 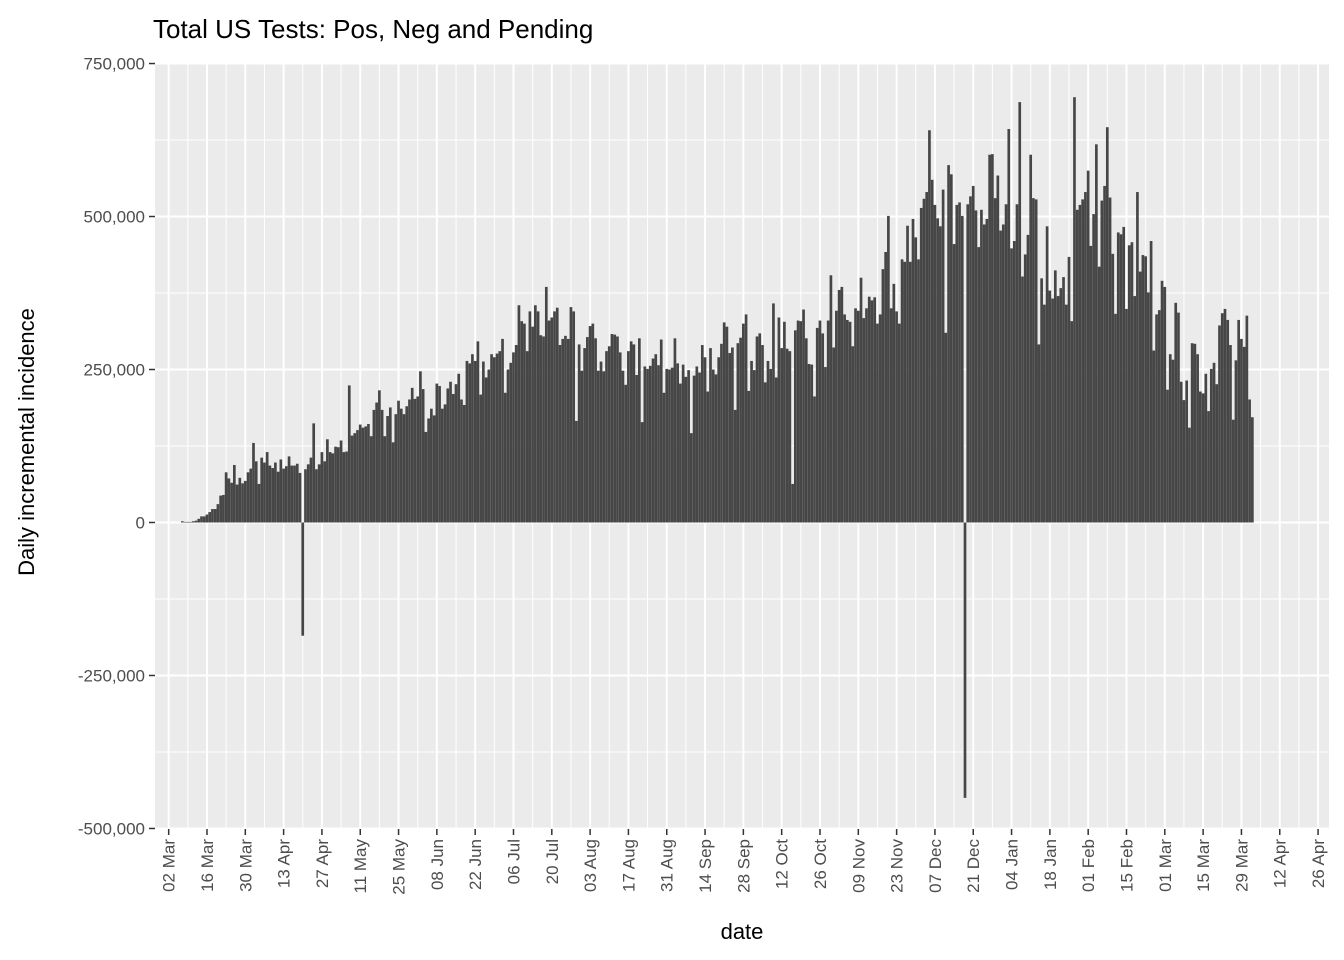 What do you see at coordinates (705, 866) in the screenshot?
I see `x-tick-label: 14 Sep` at bounding box center [705, 866].